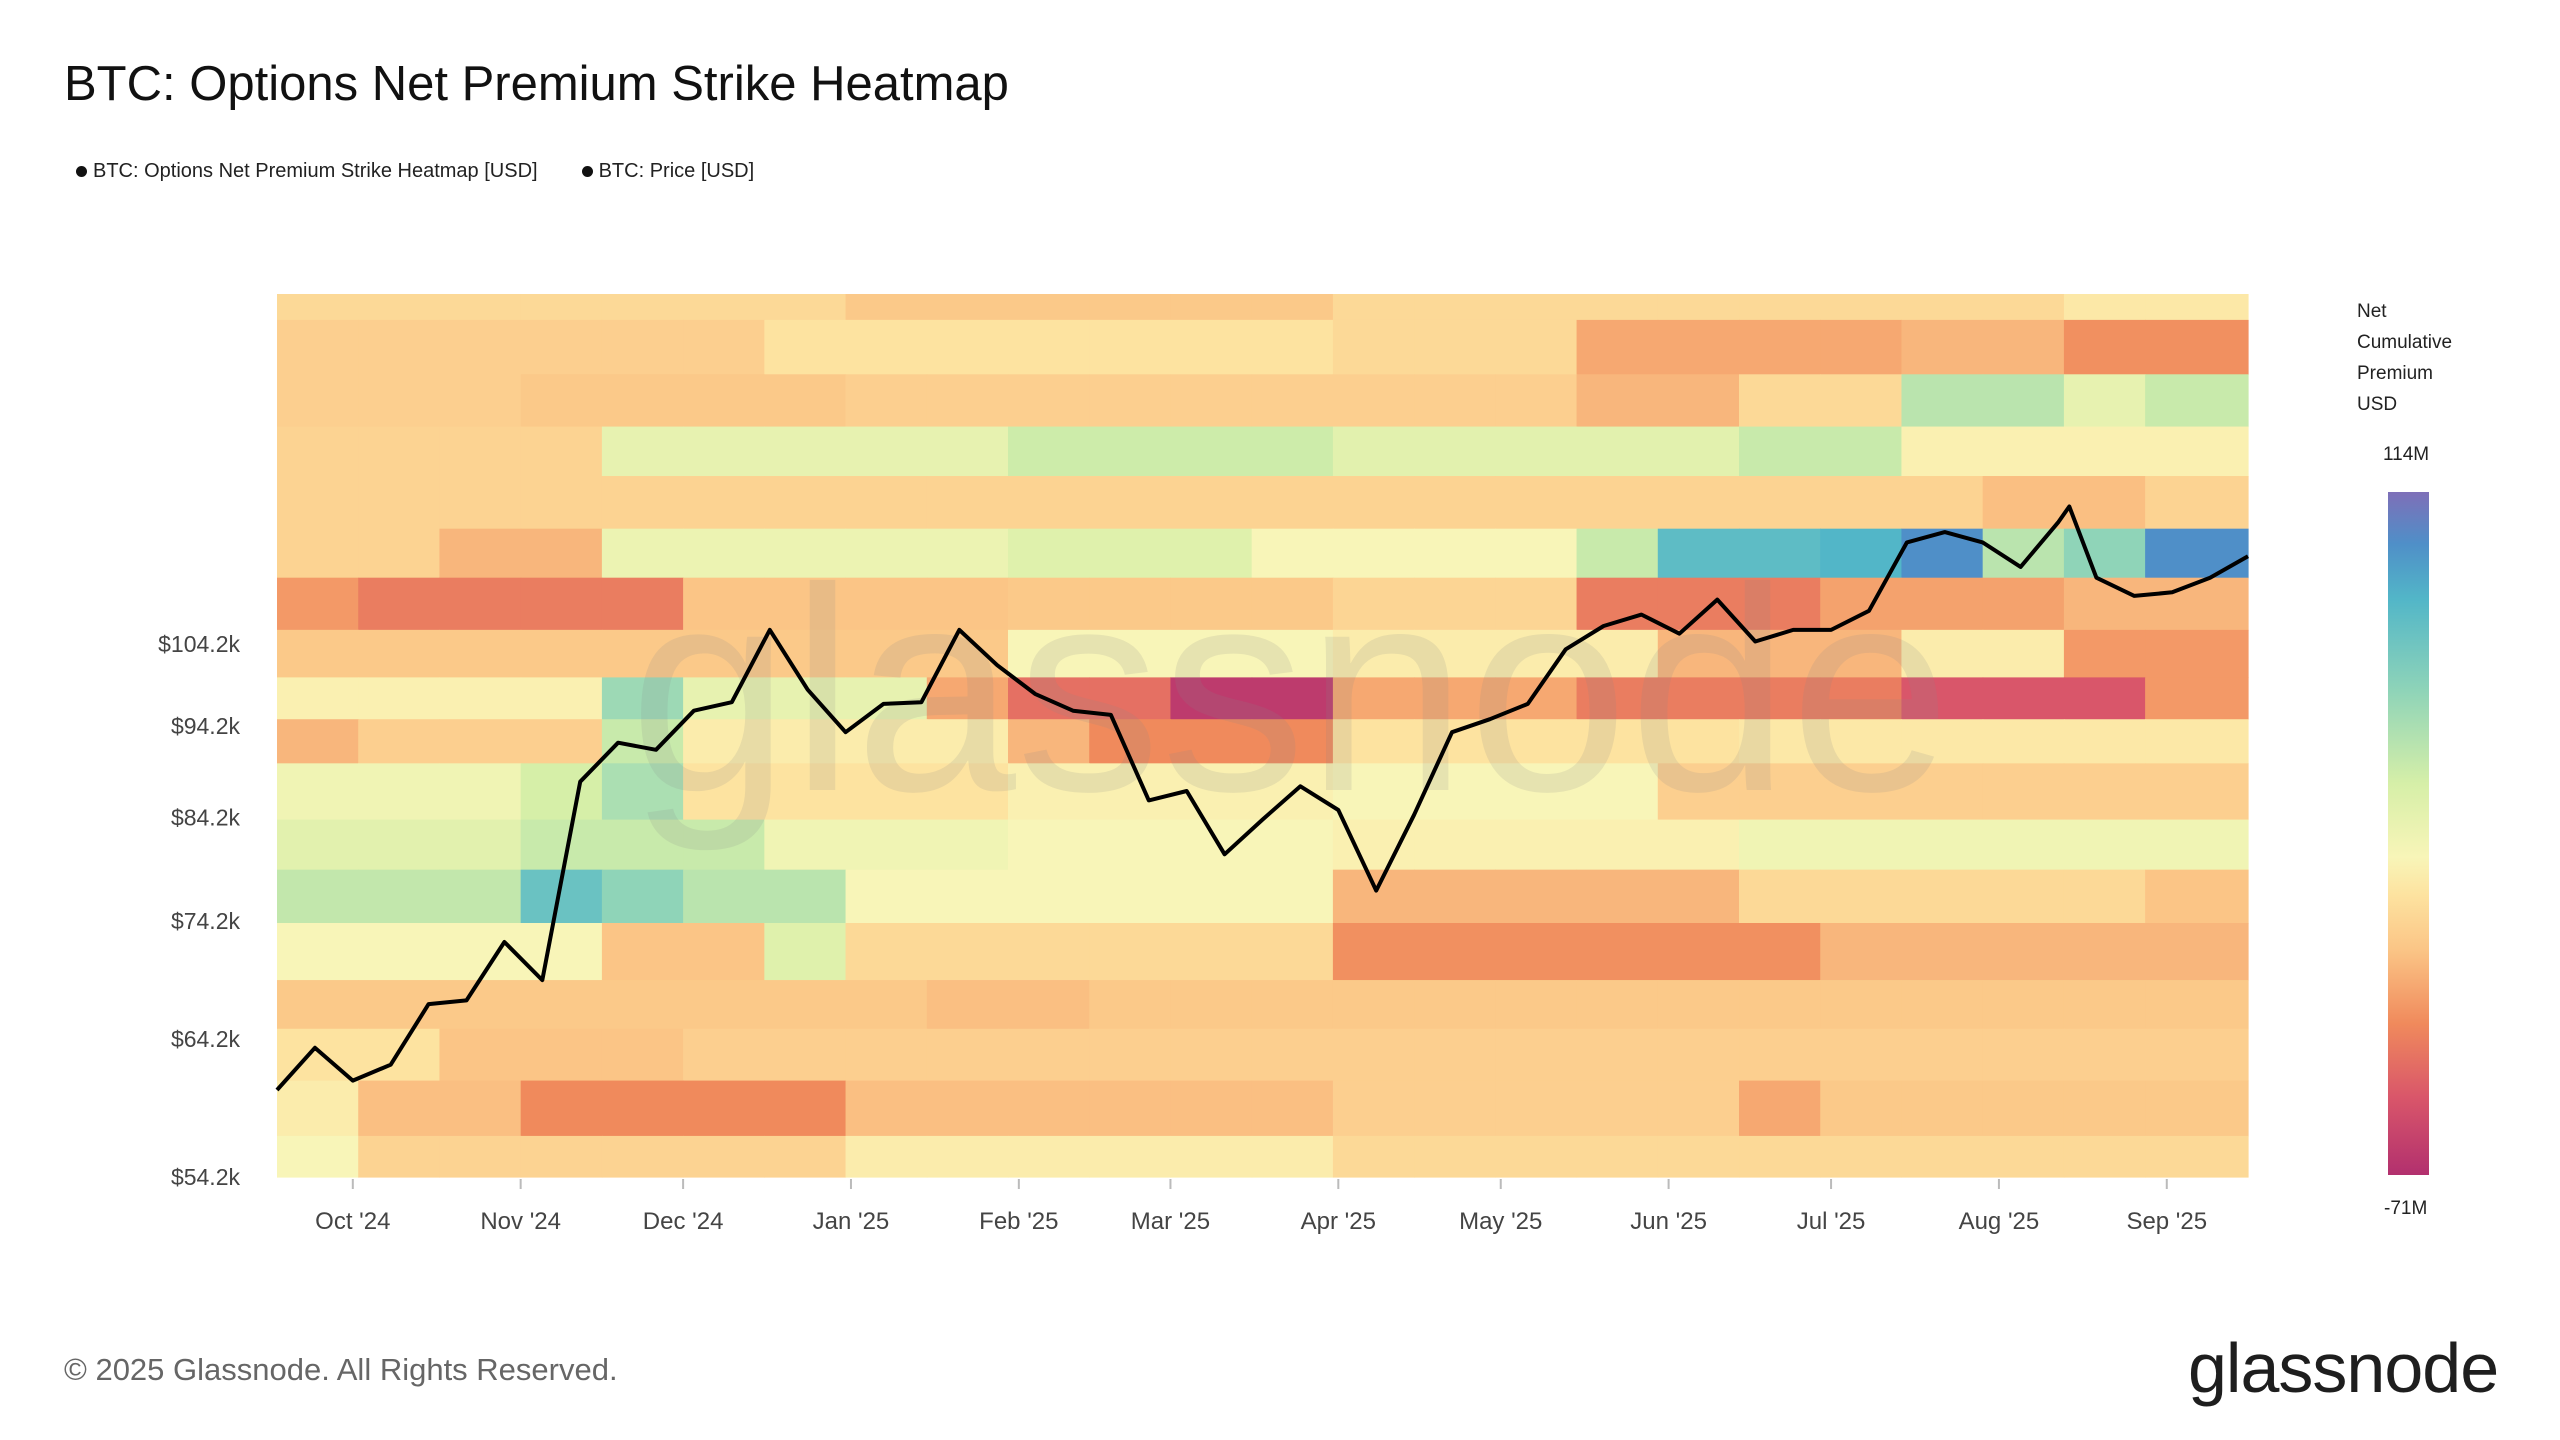 The width and height of the screenshot is (2560, 1440). Describe the element at coordinates (667, 171) in the screenshot. I see `legend-item-price: BTC: Price [USD]` at that location.